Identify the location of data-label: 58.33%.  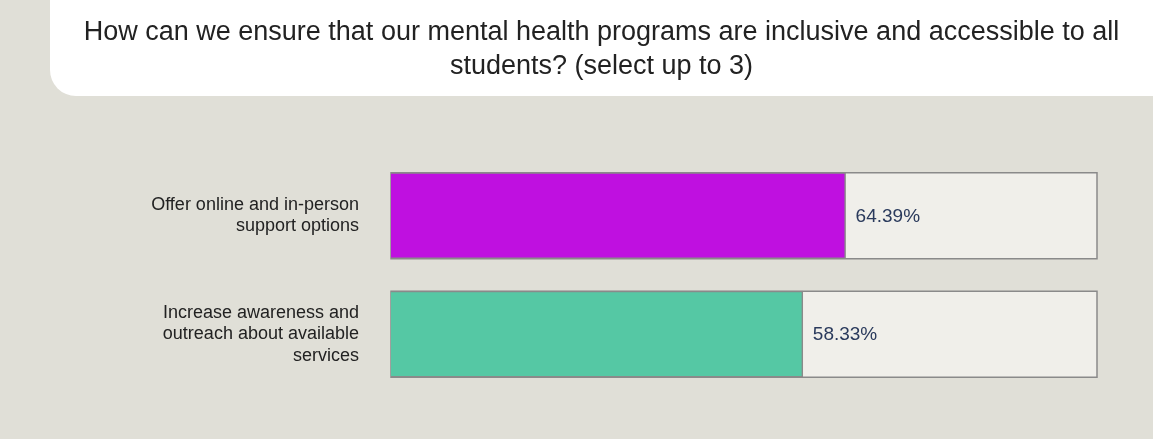
(845, 334).